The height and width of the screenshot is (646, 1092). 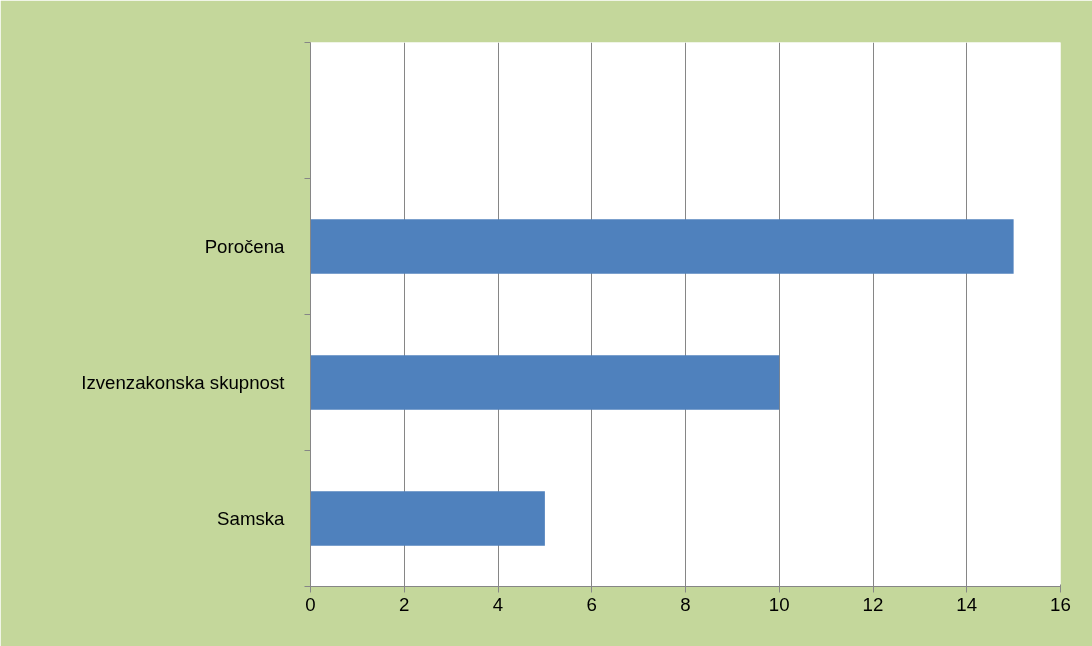 I want to click on x-tick-label: 0, so click(x=310, y=604).